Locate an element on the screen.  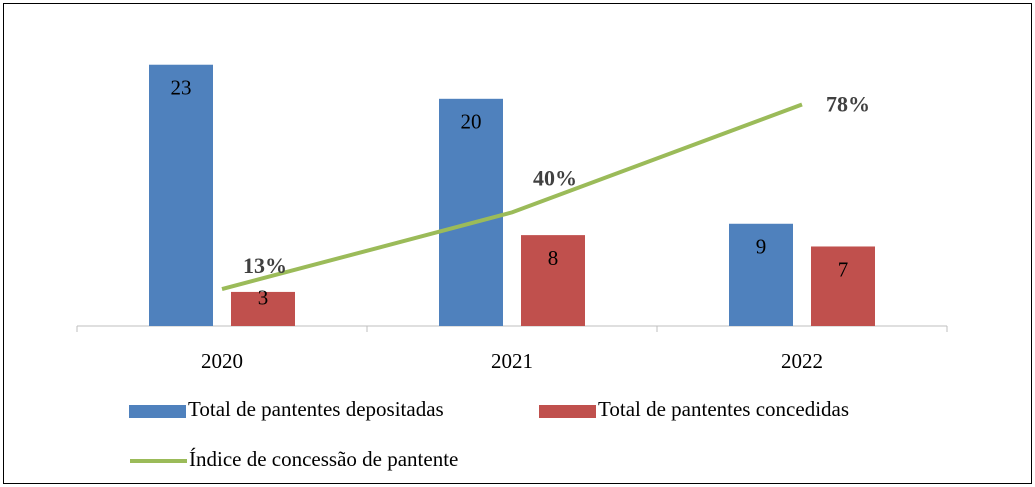
data-label: 8 is located at coordinates (553, 258).